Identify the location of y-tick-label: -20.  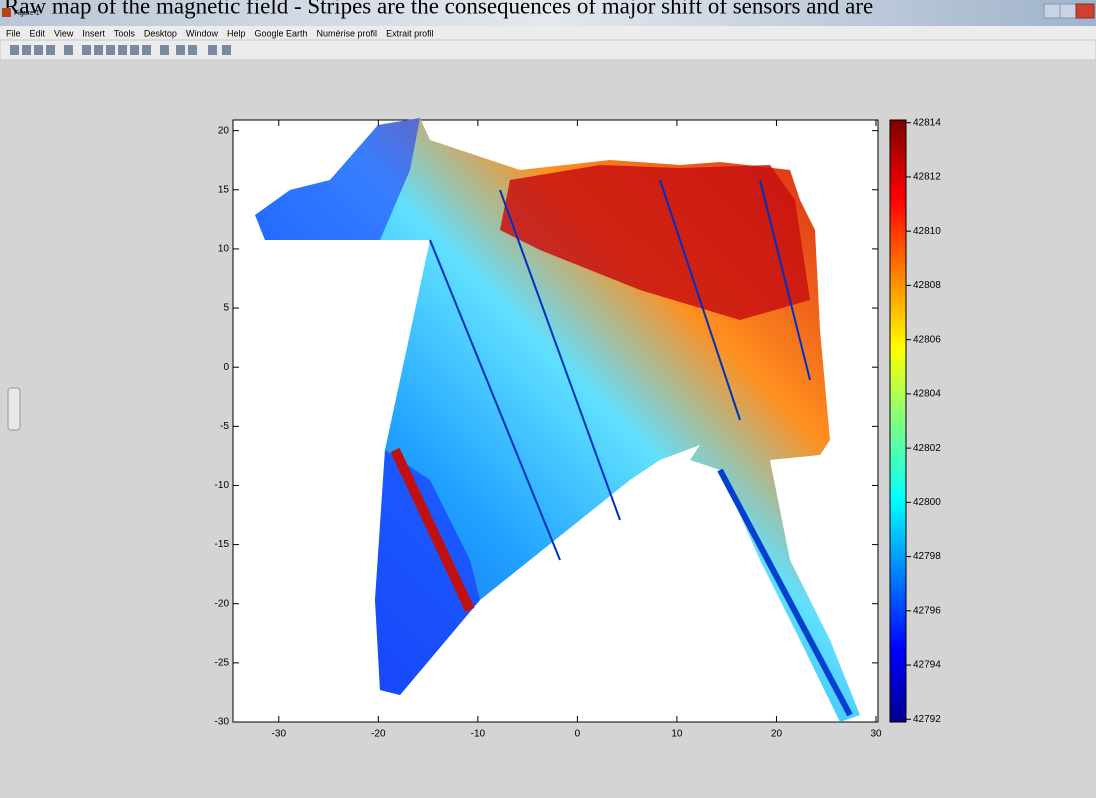
(222, 603).